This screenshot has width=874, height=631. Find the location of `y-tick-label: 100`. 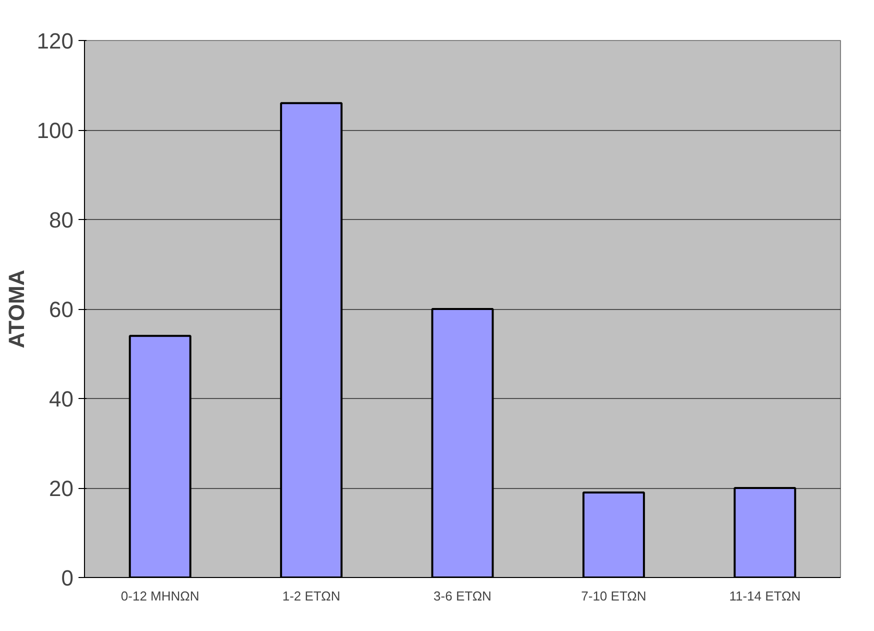

y-tick-label: 100 is located at coordinates (55, 130).